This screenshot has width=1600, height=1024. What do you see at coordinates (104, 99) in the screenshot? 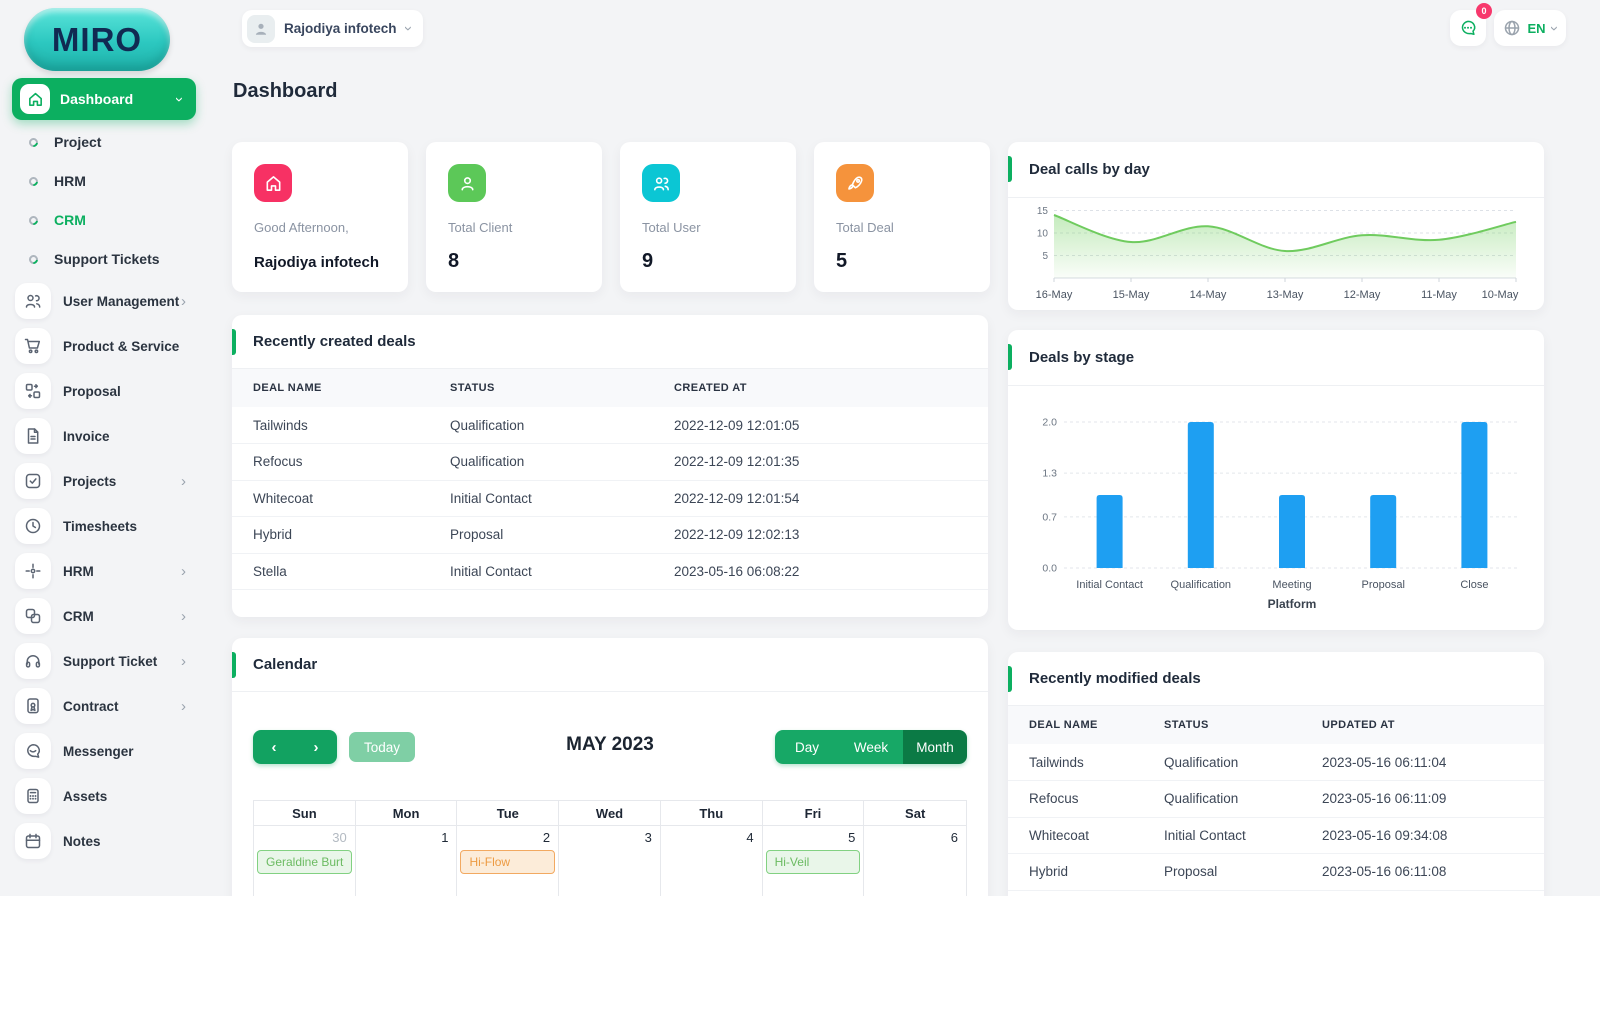
I see `sidebar-item-dashboard: Dashboard ›` at bounding box center [104, 99].